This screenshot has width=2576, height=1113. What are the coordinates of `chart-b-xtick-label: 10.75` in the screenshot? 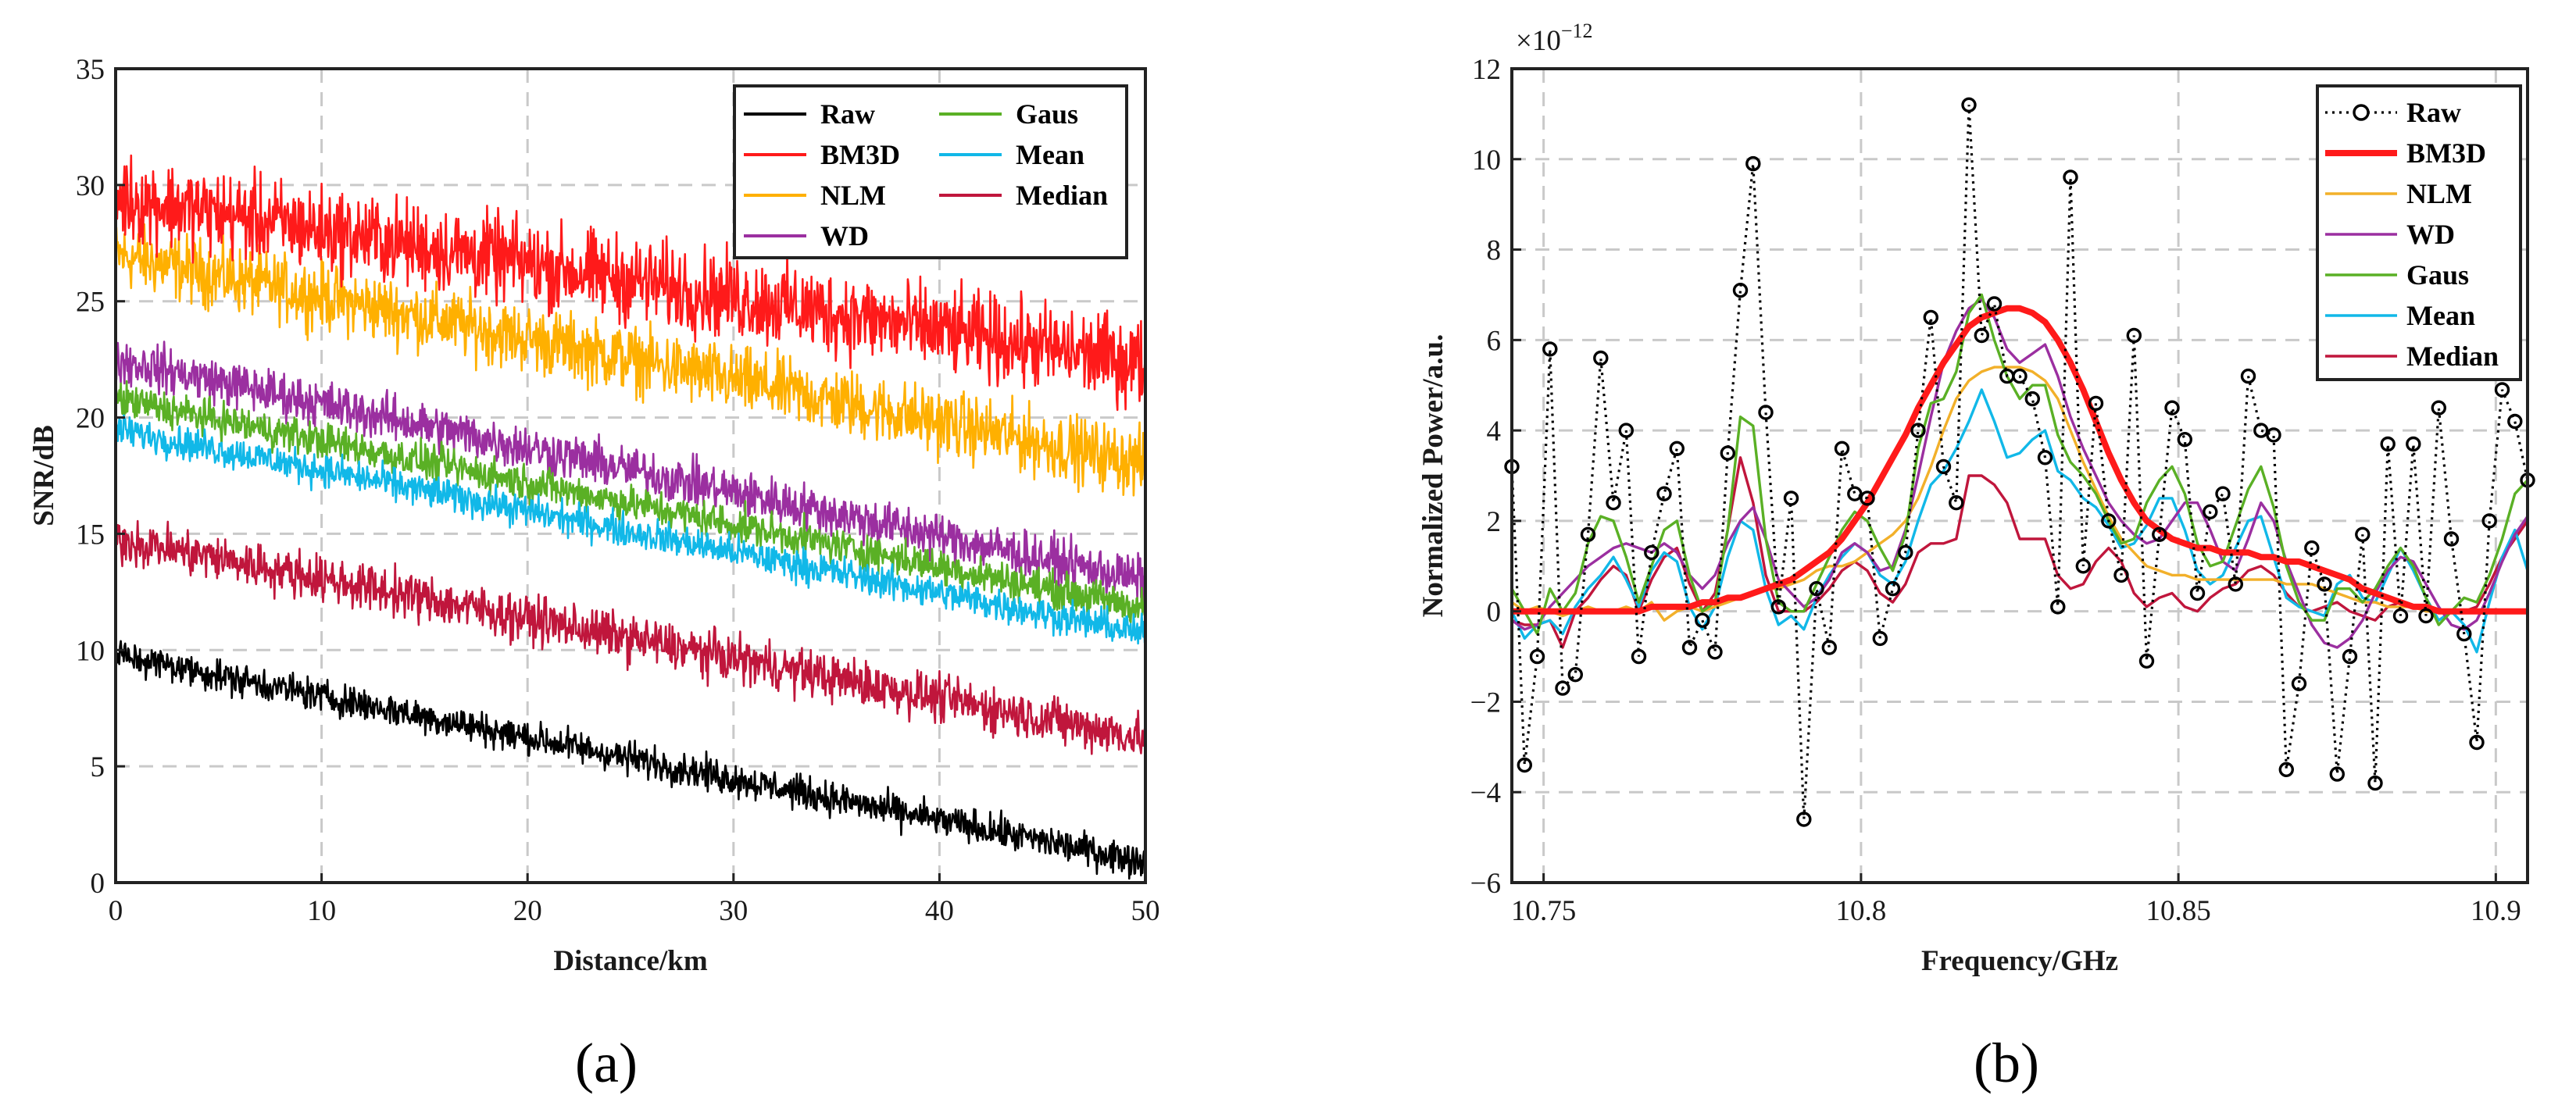 It's located at (1544, 911).